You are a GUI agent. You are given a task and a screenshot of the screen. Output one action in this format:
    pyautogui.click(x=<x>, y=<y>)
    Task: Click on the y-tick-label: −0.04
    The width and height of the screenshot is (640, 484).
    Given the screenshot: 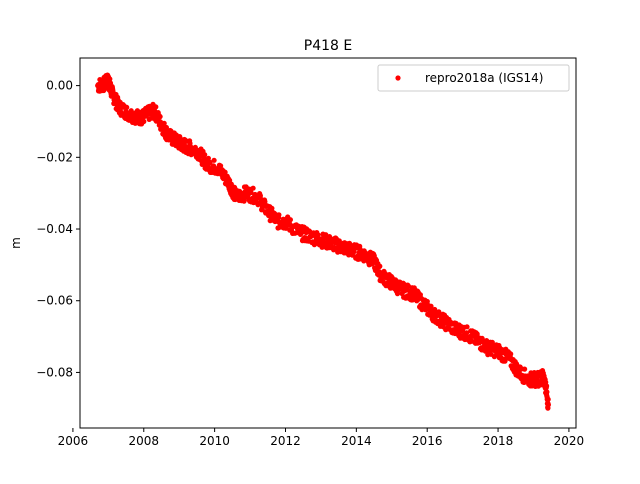 What is the action you would take?
    pyautogui.click(x=54, y=229)
    